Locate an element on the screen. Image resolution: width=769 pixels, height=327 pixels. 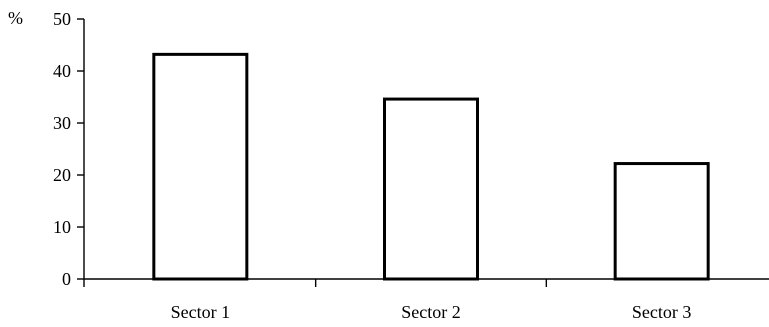
y-axis: 0 10 20 30 40 50 is located at coordinates (69, 149).